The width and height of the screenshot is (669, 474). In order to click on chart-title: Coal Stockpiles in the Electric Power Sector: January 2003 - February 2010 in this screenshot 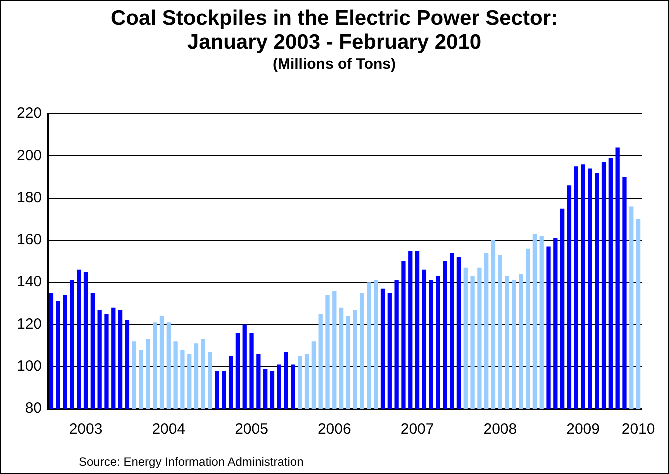, I will do `click(334, 31)`.